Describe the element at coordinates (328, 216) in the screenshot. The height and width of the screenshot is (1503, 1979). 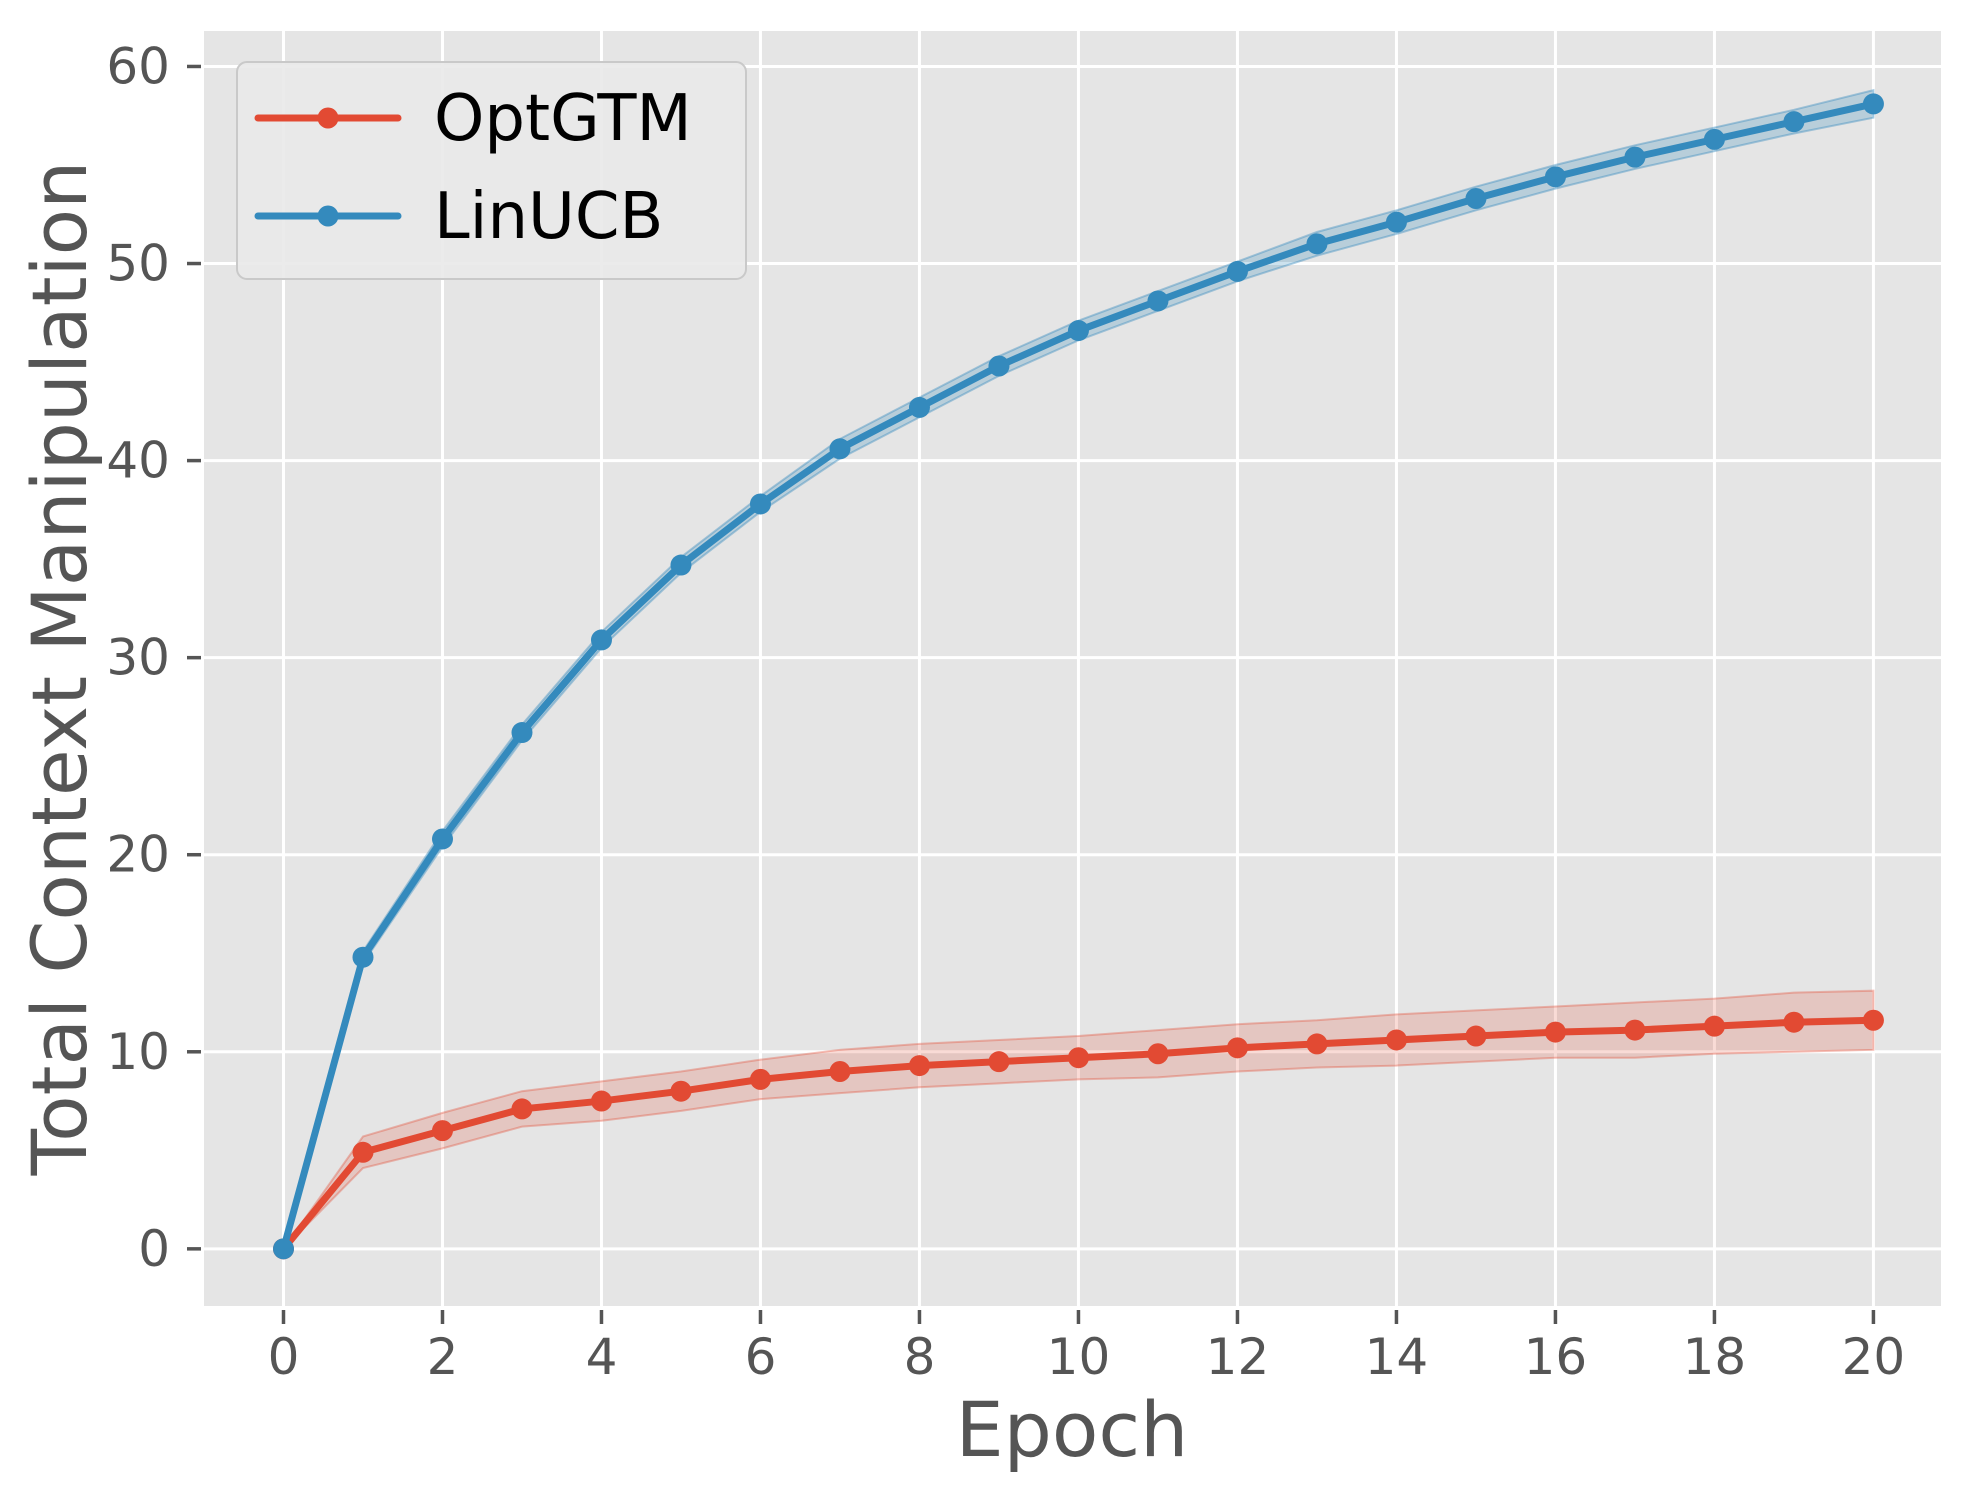
I see `legend-linucb-marker-sample` at that location.